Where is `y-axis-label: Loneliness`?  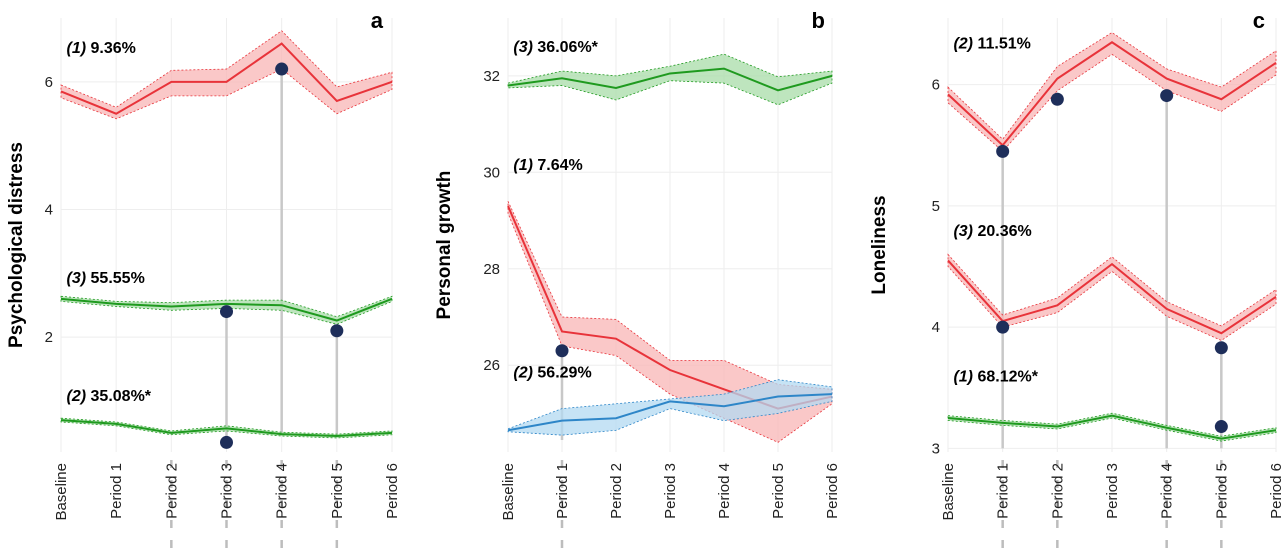
y-axis-label: Loneliness is located at coordinates (879, 244).